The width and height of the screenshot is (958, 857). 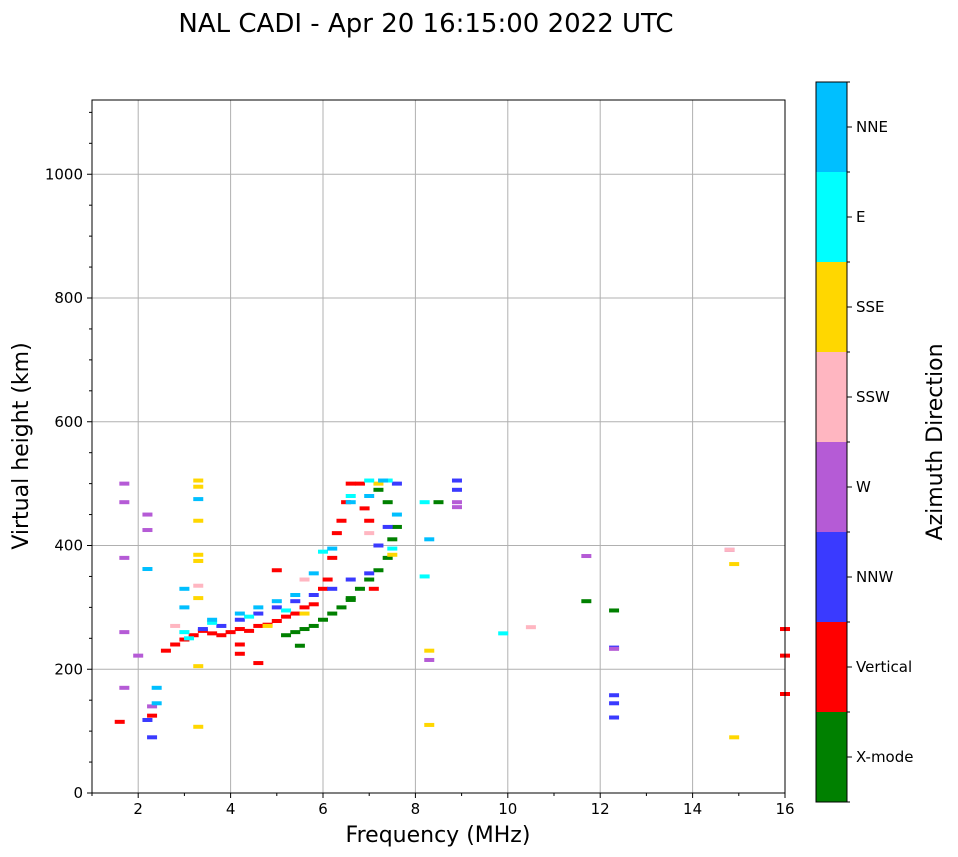 I want to click on colorbar-tick-label: Vertical, so click(x=884, y=667).